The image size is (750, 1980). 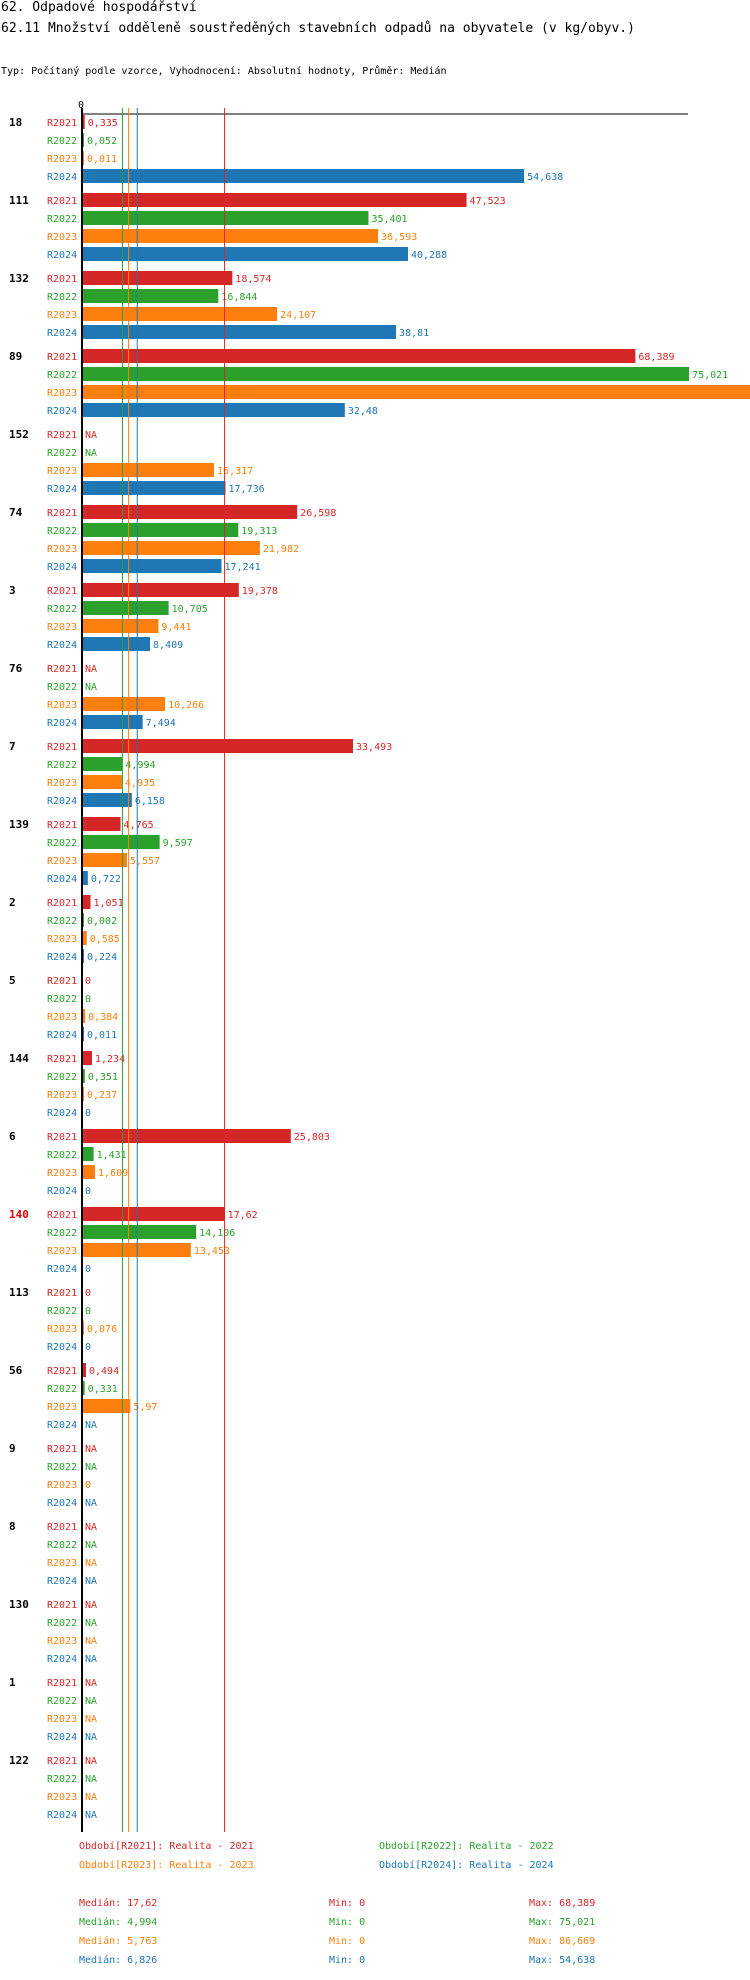 I want to click on bar-132-r2024, so click(x=239, y=332).